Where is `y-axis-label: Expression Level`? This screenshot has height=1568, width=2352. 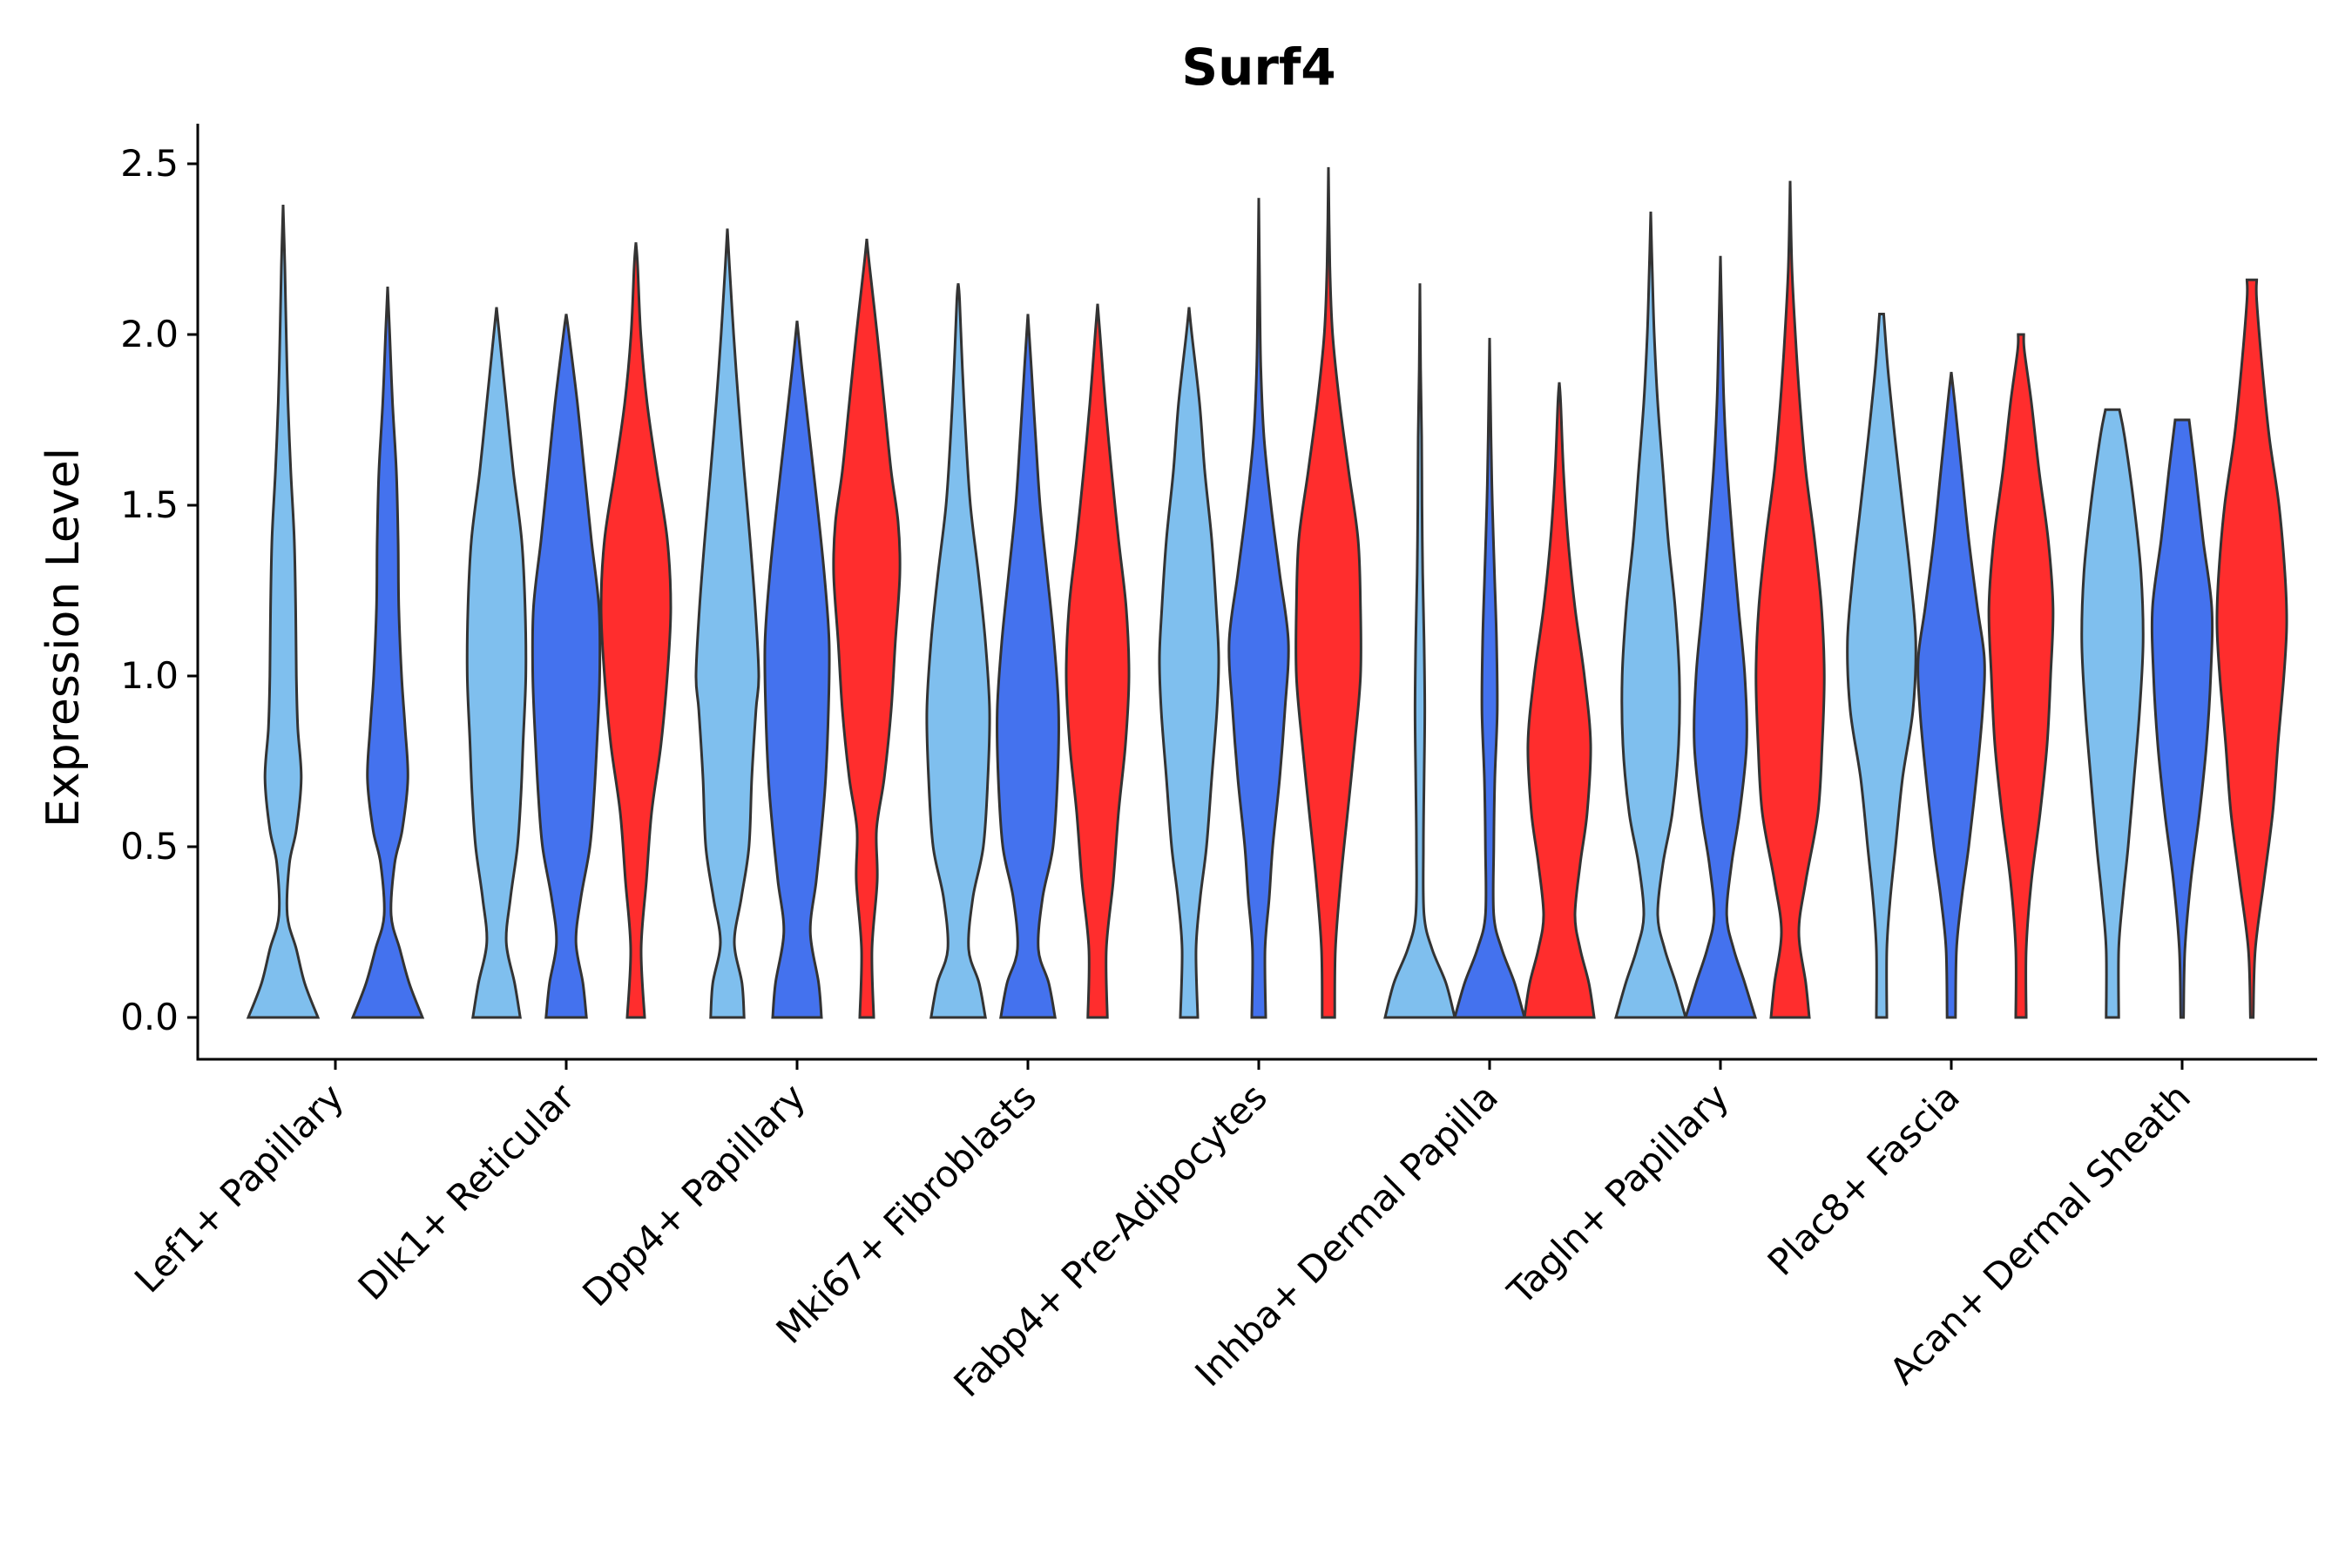 y-axis-label: Expression Level is located at coordinates (64, 638).